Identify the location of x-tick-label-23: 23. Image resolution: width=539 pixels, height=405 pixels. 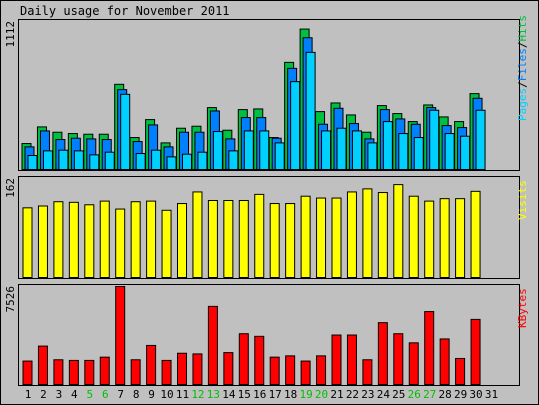
(367, 394).